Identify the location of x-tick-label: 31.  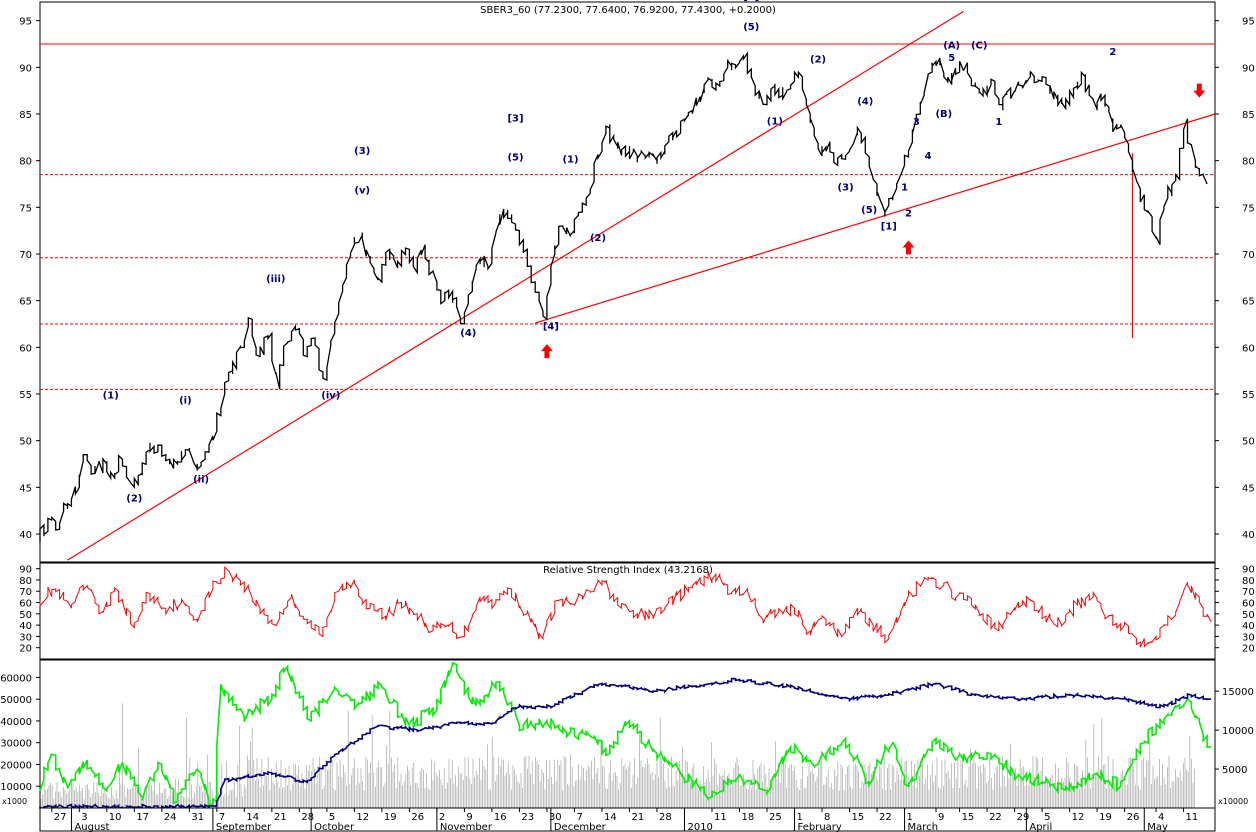
(197, 817).